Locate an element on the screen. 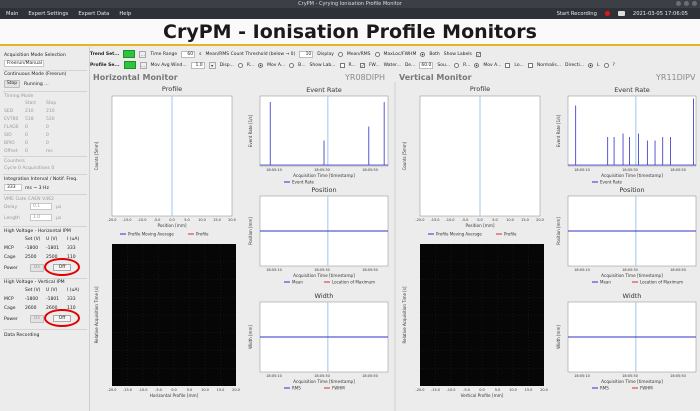  profile-y-axis-label: Counts [5mm] is located at coordinates (404, 155).